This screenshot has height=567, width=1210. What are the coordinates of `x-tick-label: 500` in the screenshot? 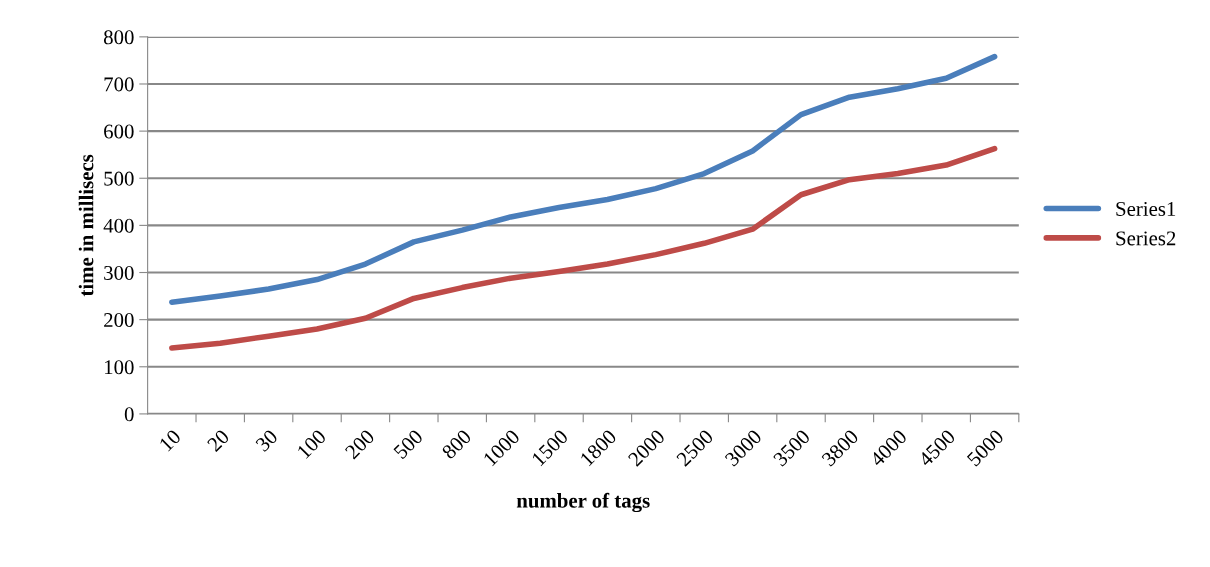 It's located at (408, 444).